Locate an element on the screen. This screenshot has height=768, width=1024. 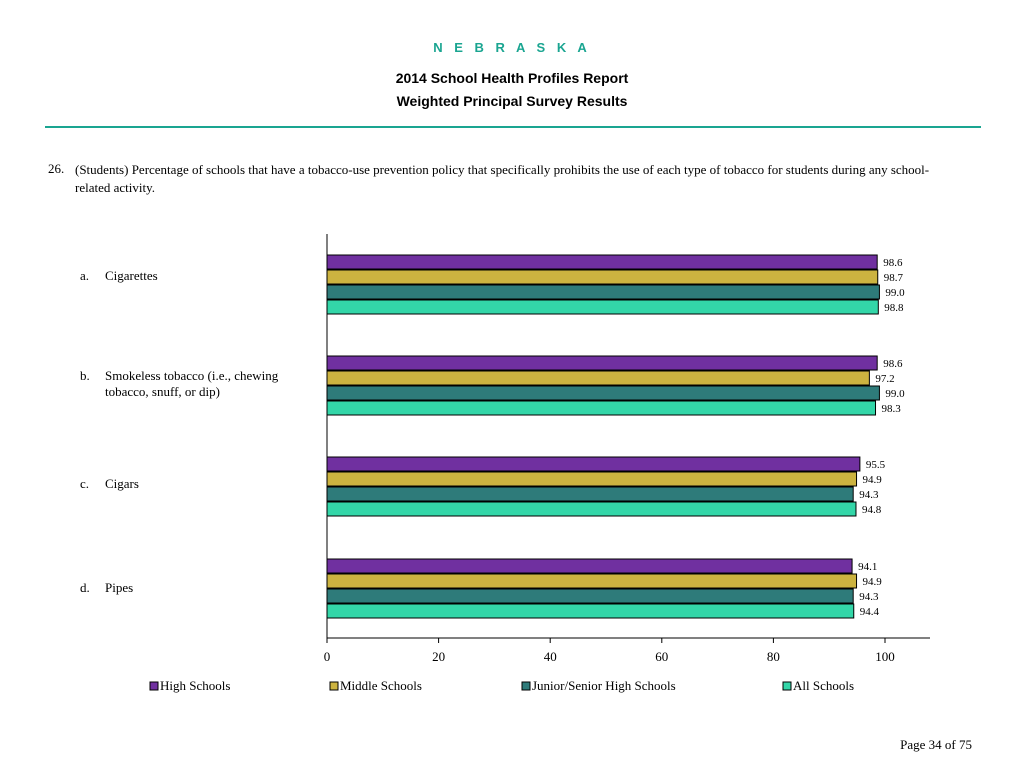
data-label-middle-schools-2: 97.2 is located at coordinates (884, 379).